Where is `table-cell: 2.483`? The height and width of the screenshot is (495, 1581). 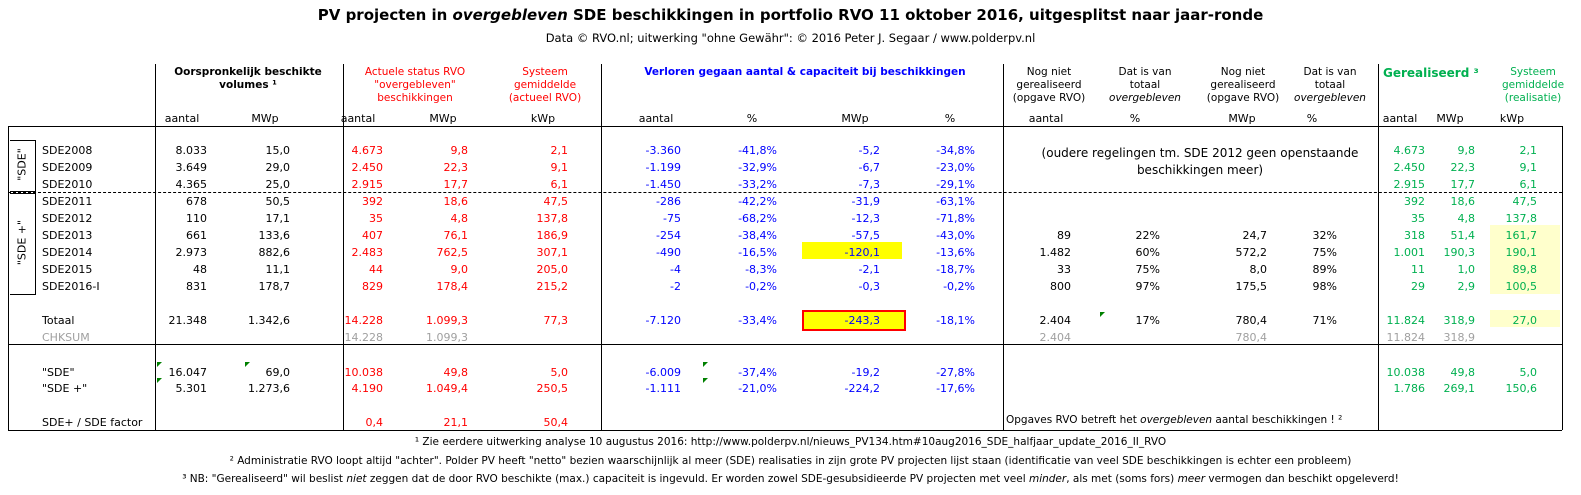 table-cell: 2.483 is located at coordinates (367, 252).